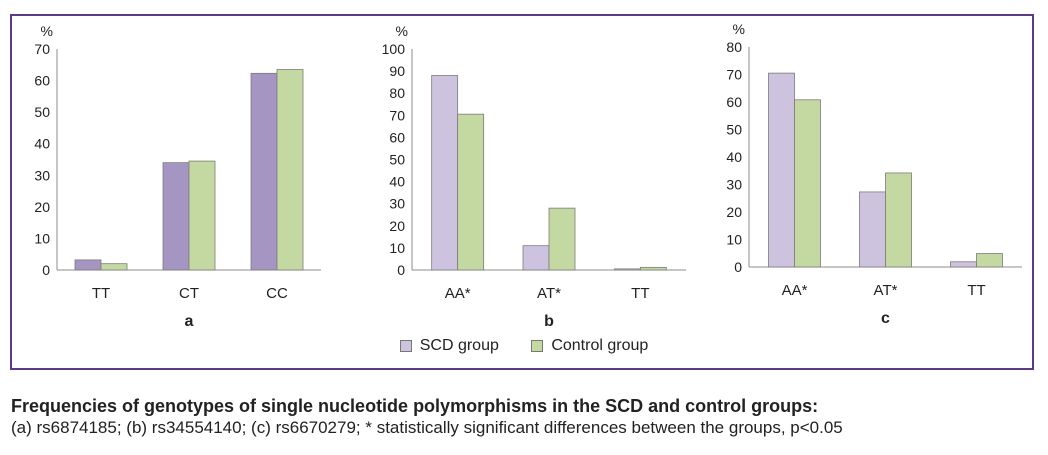  I want to click on x-tick-label: CC, so click(277, 293).